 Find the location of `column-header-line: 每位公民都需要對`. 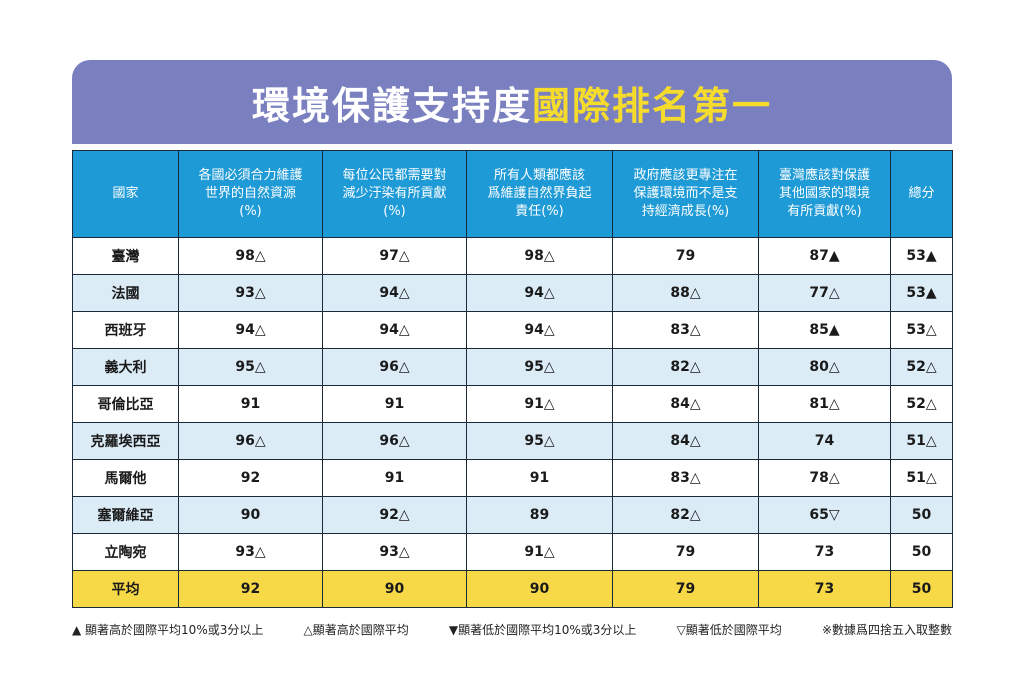

column-header-line: 每位公民都需要對 is located at coordinates (394, 175).